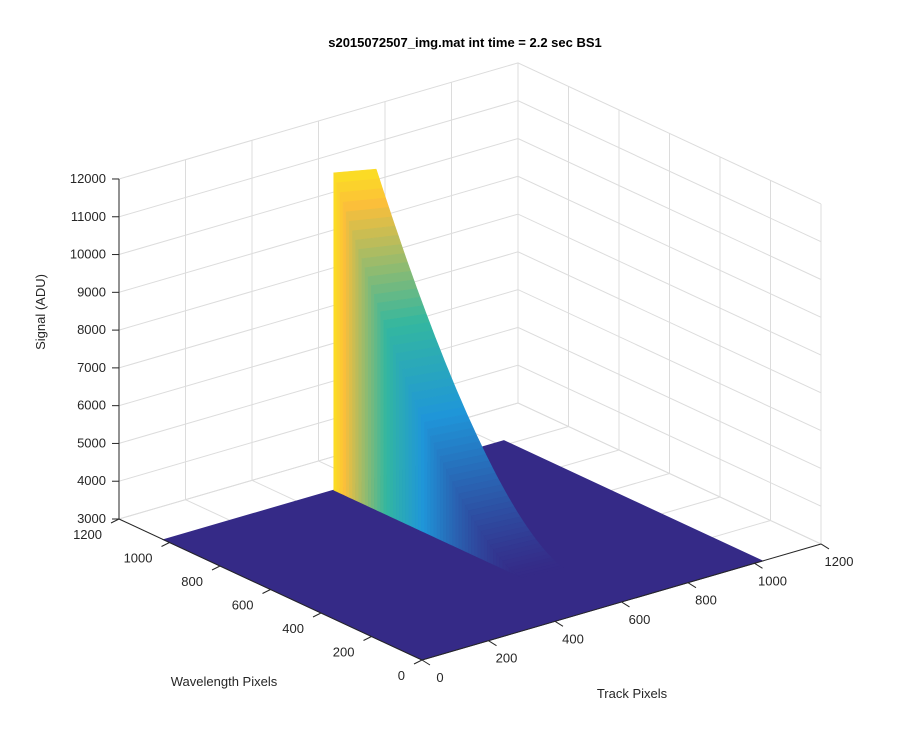  Describe the element at coordinates (138, 558) in the screenshot. I see `y-tick-label: 1000` at that location.